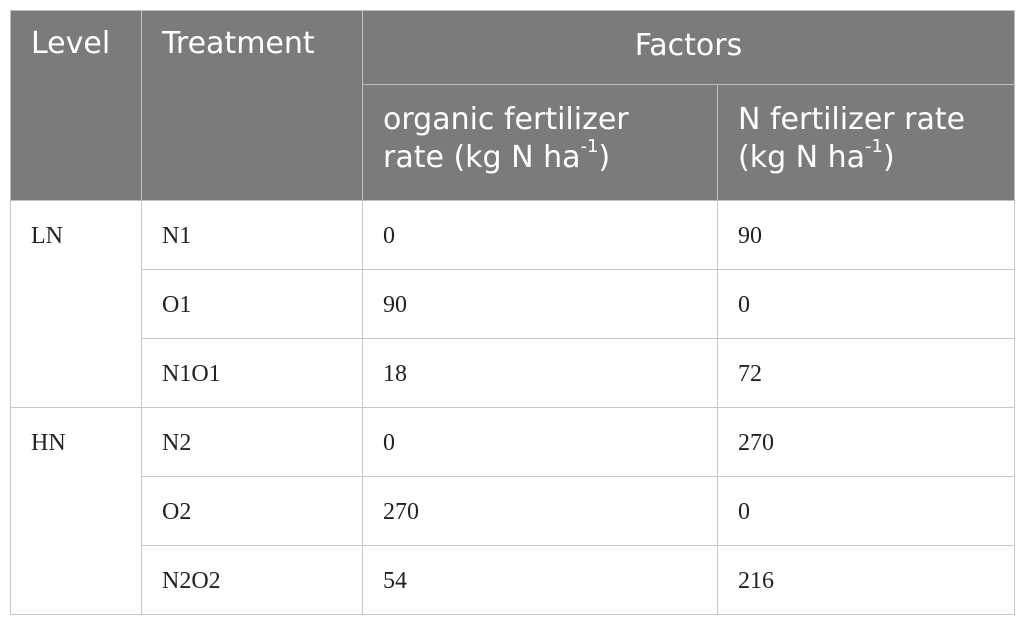 This screenshot has width=1025, height=627. I want to click on organic-rate-exponent: -1, so click(589, 146).